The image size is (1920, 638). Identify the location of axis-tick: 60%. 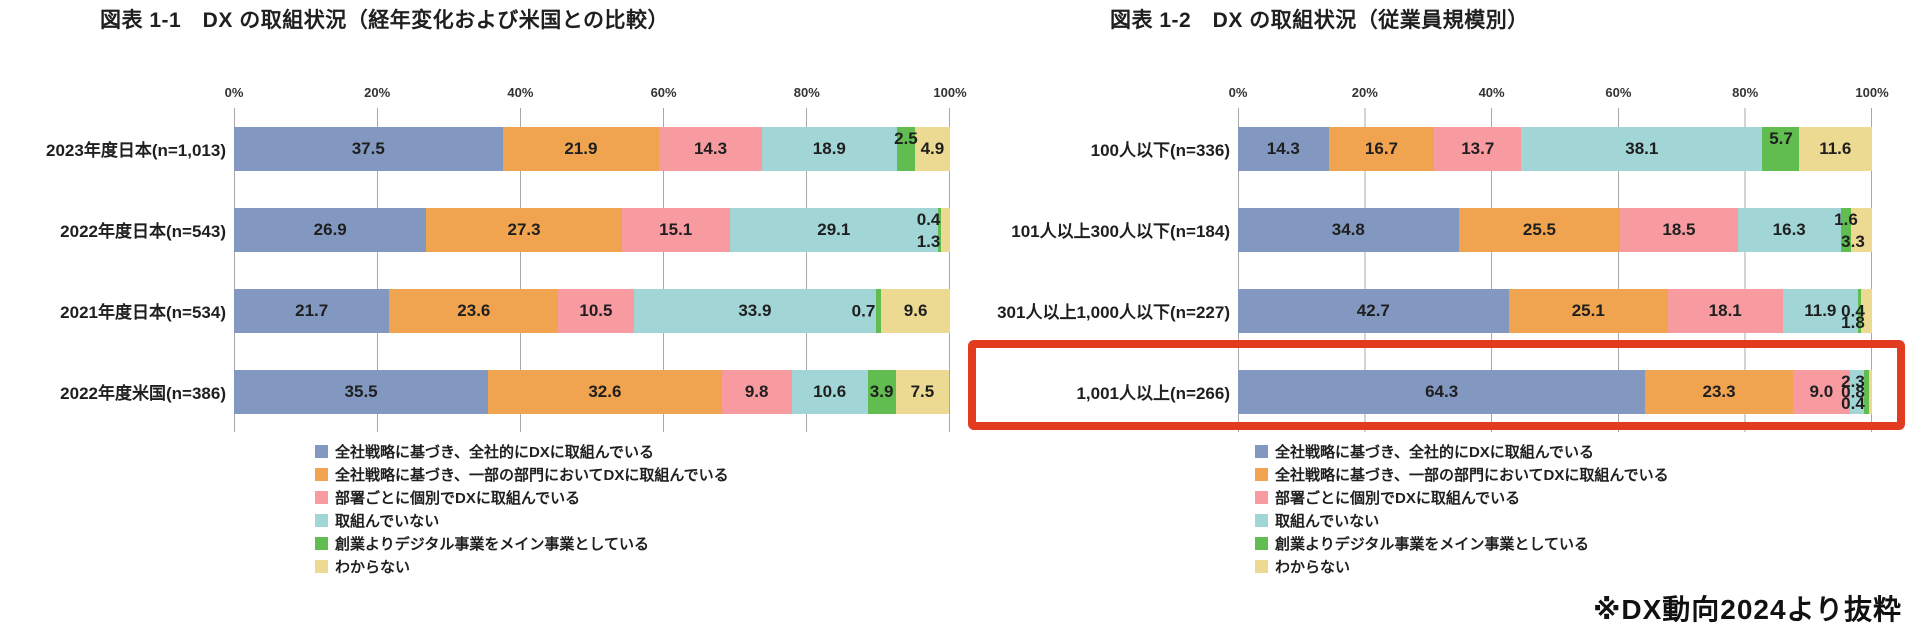
(1618, 92).